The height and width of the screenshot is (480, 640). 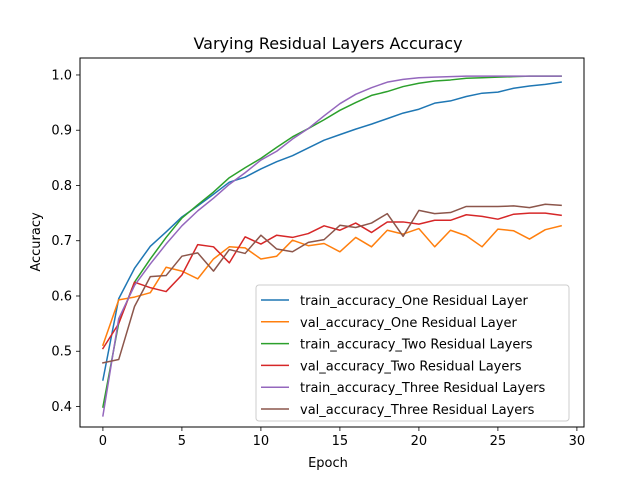 What do you see at coordinates (498, 441) in the screenshot?
I see `x-tick-label: 25` at bounding box center [498, 441].